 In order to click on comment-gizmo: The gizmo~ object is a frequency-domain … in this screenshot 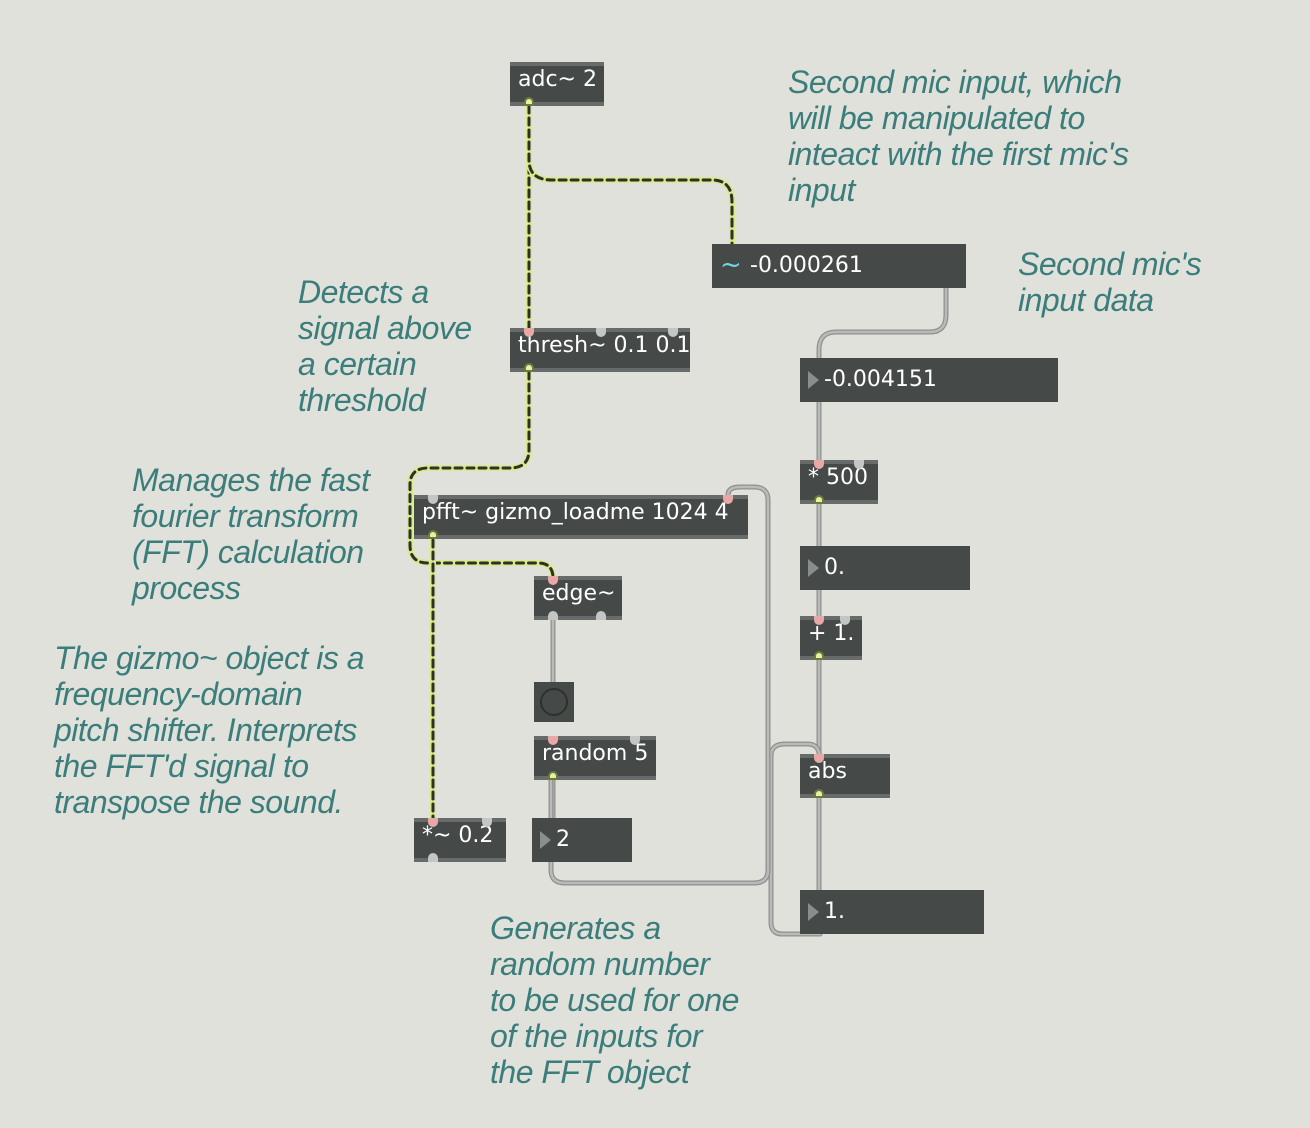, I will do `click(209, 730)`.